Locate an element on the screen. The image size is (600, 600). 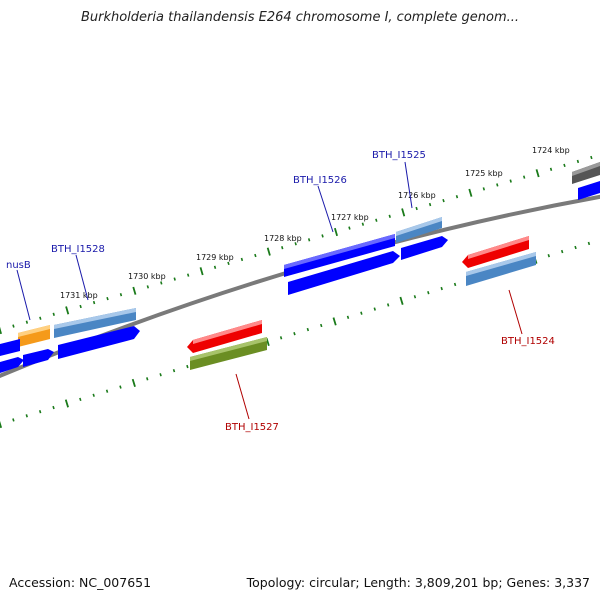
gene-BTH_I1525 is located at coordinates (419, 230).